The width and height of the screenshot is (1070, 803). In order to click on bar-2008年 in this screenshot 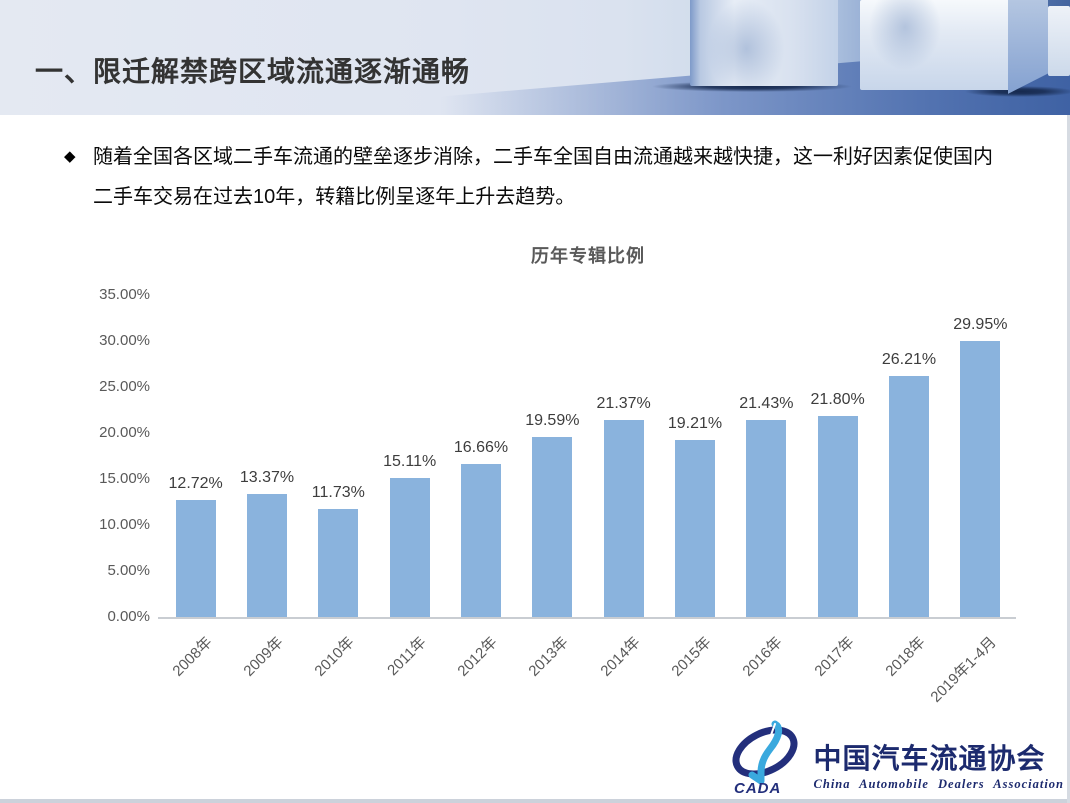, I will do `click(195, 558)`.